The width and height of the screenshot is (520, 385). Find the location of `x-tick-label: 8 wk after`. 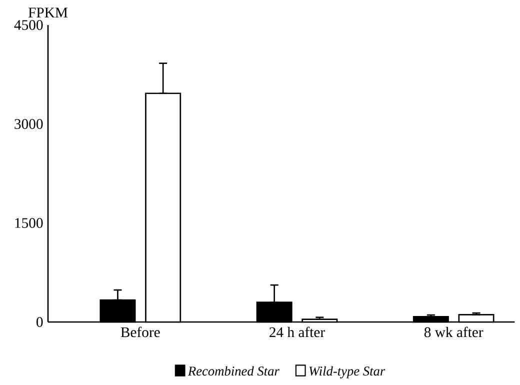

x-tick-label: 8 wk after is located at coordinates (454, 332).